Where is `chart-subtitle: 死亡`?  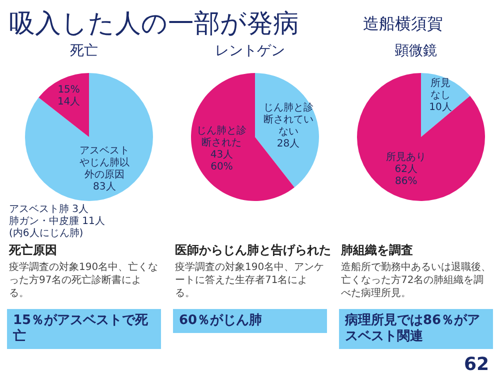 chart-subtitle: 死亡 is located at coordinates (84, 51).